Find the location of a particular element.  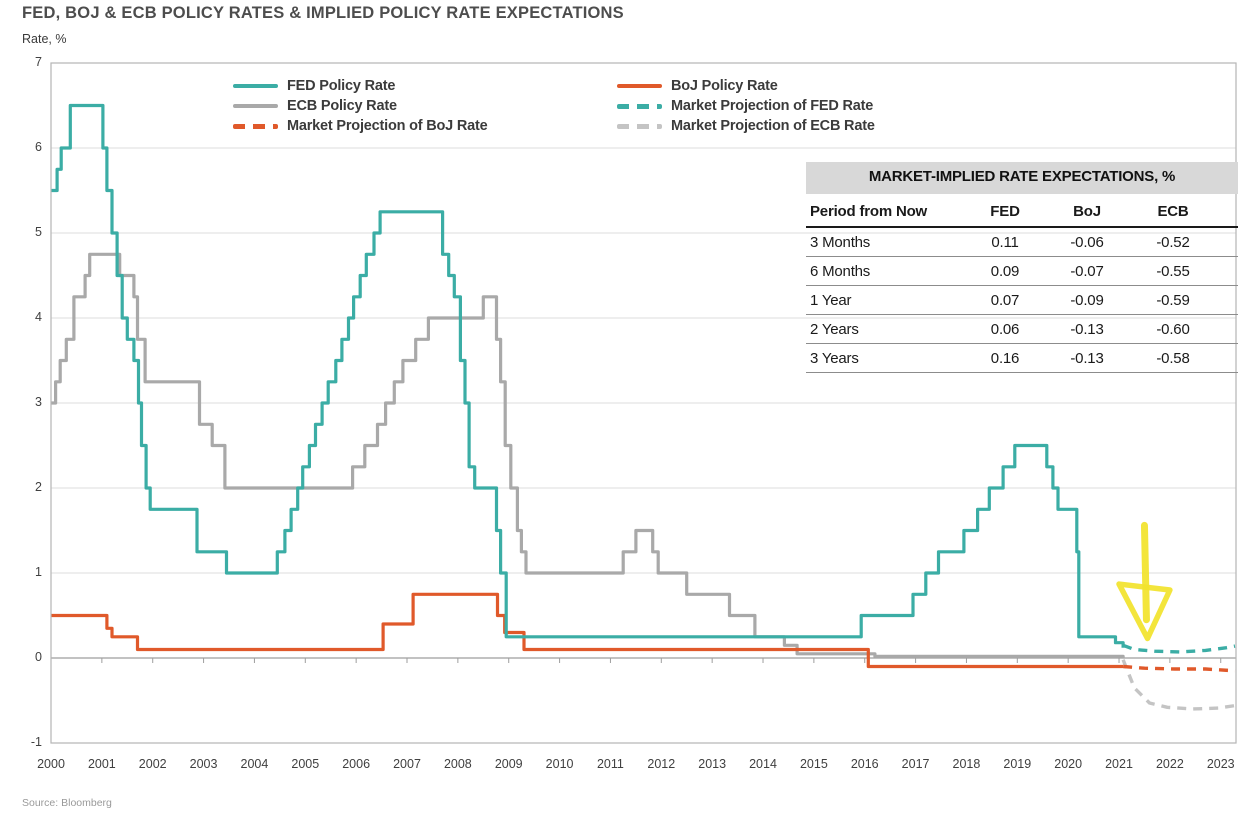

x-axis-tick-label: 2004 is located at coordinates (254, 764).